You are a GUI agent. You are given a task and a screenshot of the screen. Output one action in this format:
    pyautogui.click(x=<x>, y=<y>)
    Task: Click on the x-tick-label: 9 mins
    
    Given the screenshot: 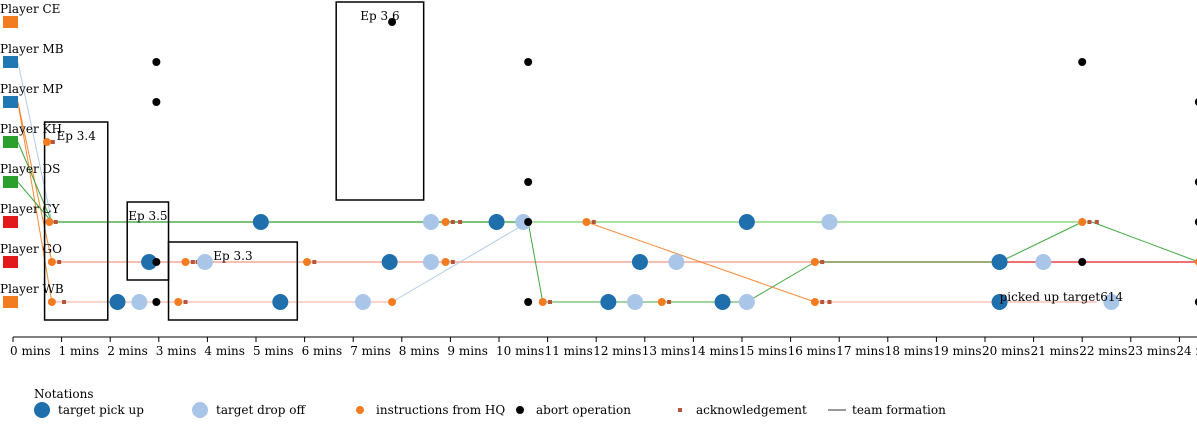 What is the action you would take?
    pyautogui.click(x=467, y=351)
    